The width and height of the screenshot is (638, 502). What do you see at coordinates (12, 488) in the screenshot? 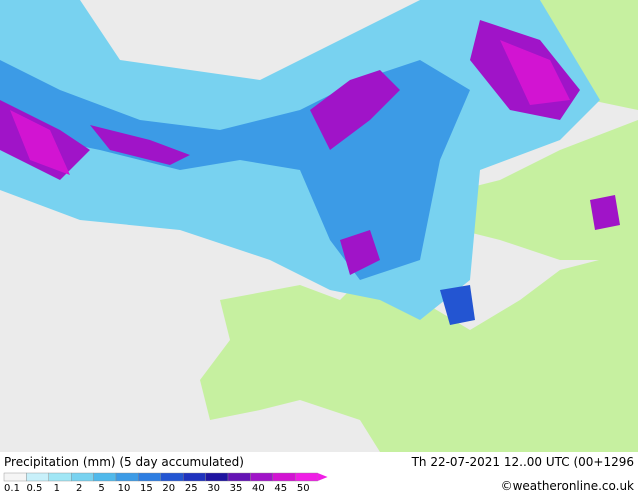
I see `scale-label: 0.1` at bounding box center [12, 488].